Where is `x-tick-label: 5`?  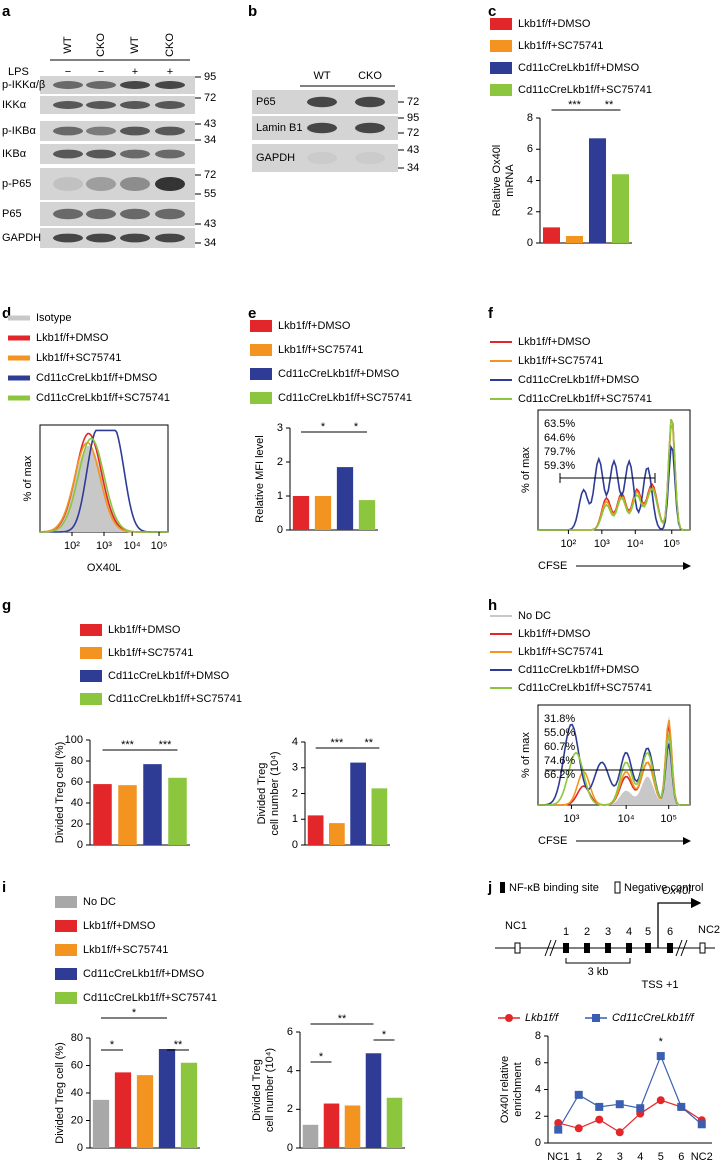
x-tick-label: 5 is located at coordinates (661, 1157).